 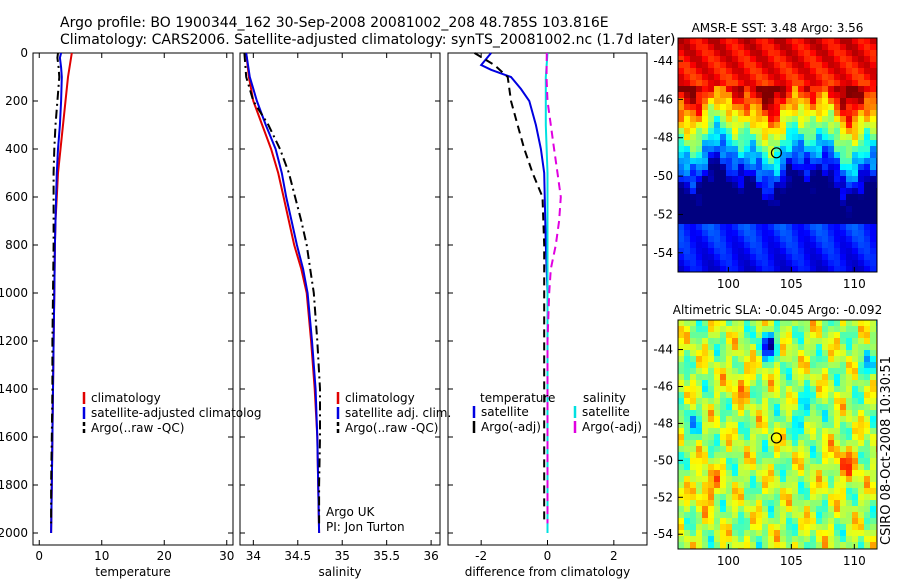 What do you see at coordinates (663, 423) in the screenshot?
I see `y-tick-label: -48` at bounding box center [663, 423].